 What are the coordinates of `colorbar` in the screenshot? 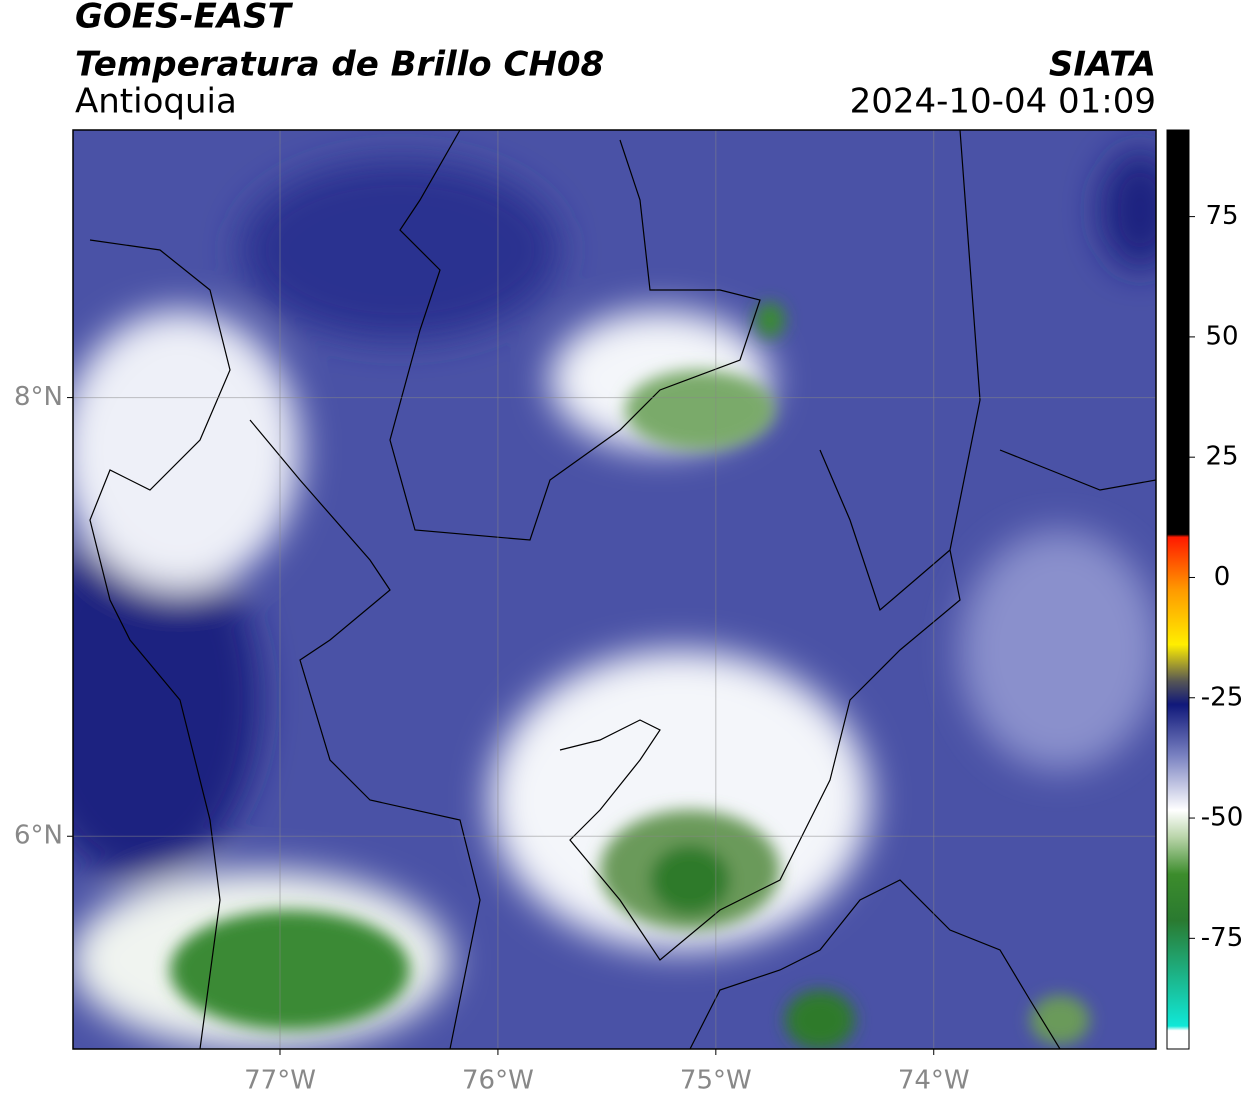 It's located at (1178, 589).